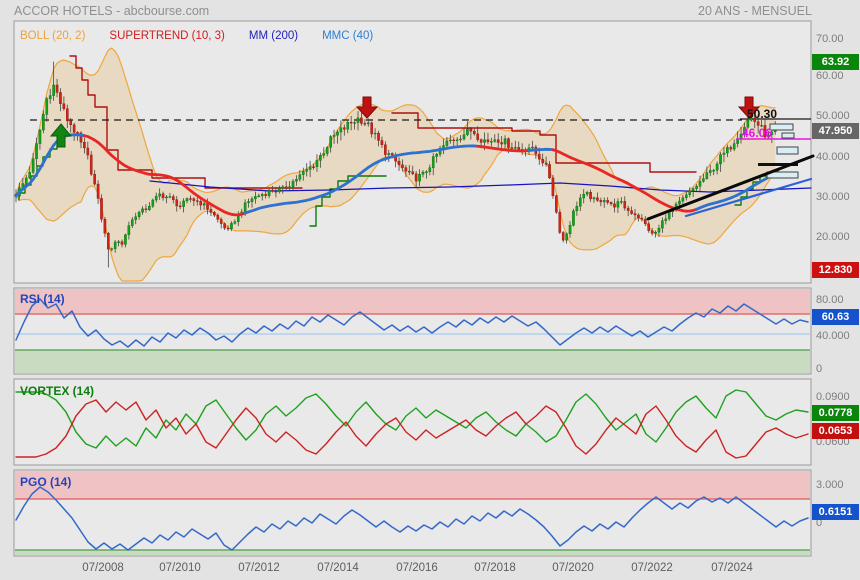  Describe the element at coordinates (495, 568) in the screenshot. I see `x-axis-label: 07/2018` at that location.